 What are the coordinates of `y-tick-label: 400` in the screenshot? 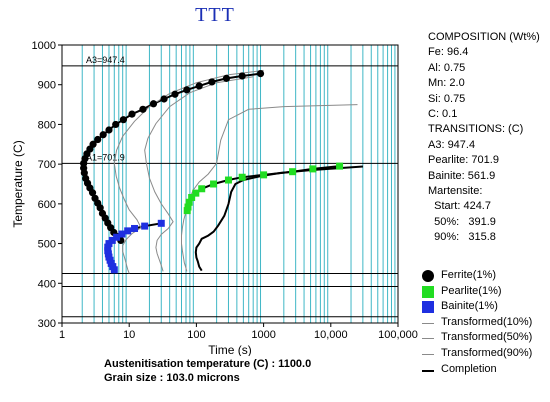 It's located at (47, 284).